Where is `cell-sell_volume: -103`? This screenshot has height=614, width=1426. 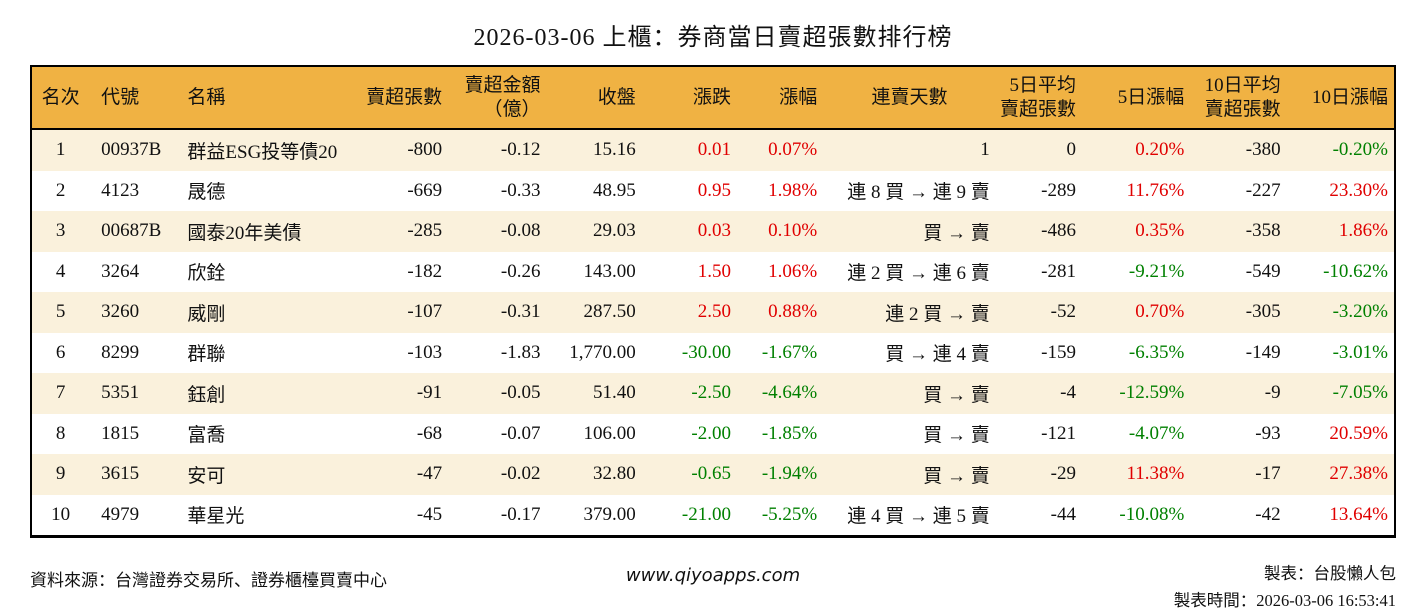 cell-sell_volume: -103 is located at coordinates (407, 352).